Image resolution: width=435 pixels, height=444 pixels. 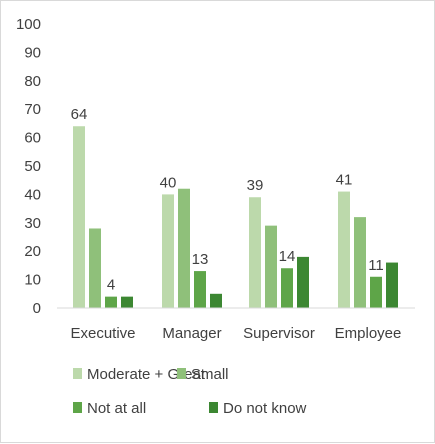 What do you see at coordinates (111, 302) in the screenshot?
I see `bar-not-at-all-executive` at bounding box center [111, 302].